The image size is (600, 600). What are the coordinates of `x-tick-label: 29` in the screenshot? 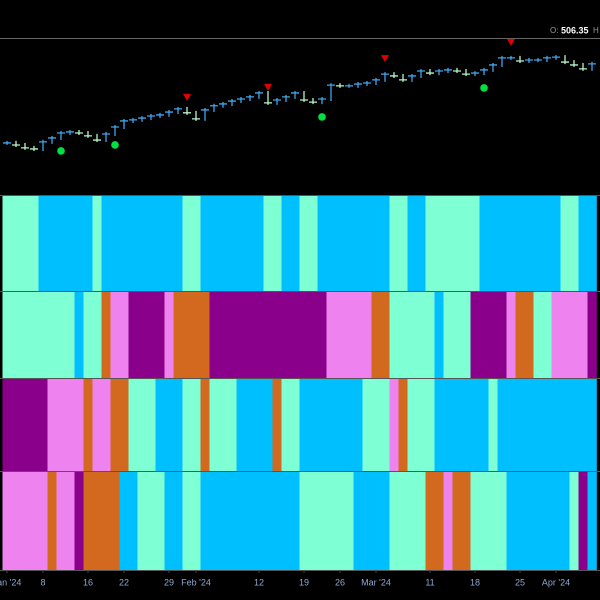 It's located at (169, 582).